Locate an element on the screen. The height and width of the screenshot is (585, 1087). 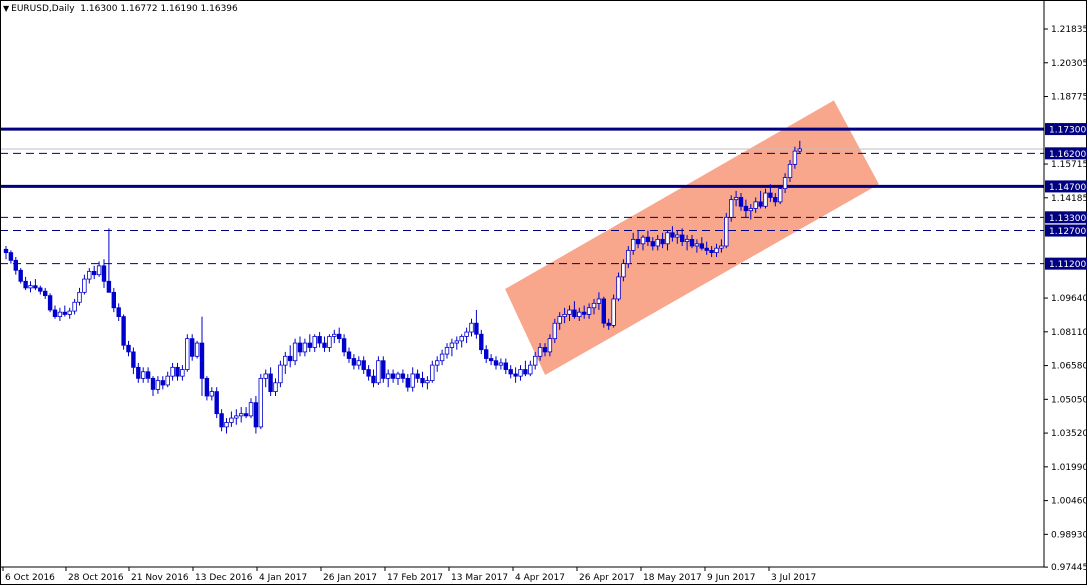
level-price-label: 1.17300 is located at coordinates (1067, 131).